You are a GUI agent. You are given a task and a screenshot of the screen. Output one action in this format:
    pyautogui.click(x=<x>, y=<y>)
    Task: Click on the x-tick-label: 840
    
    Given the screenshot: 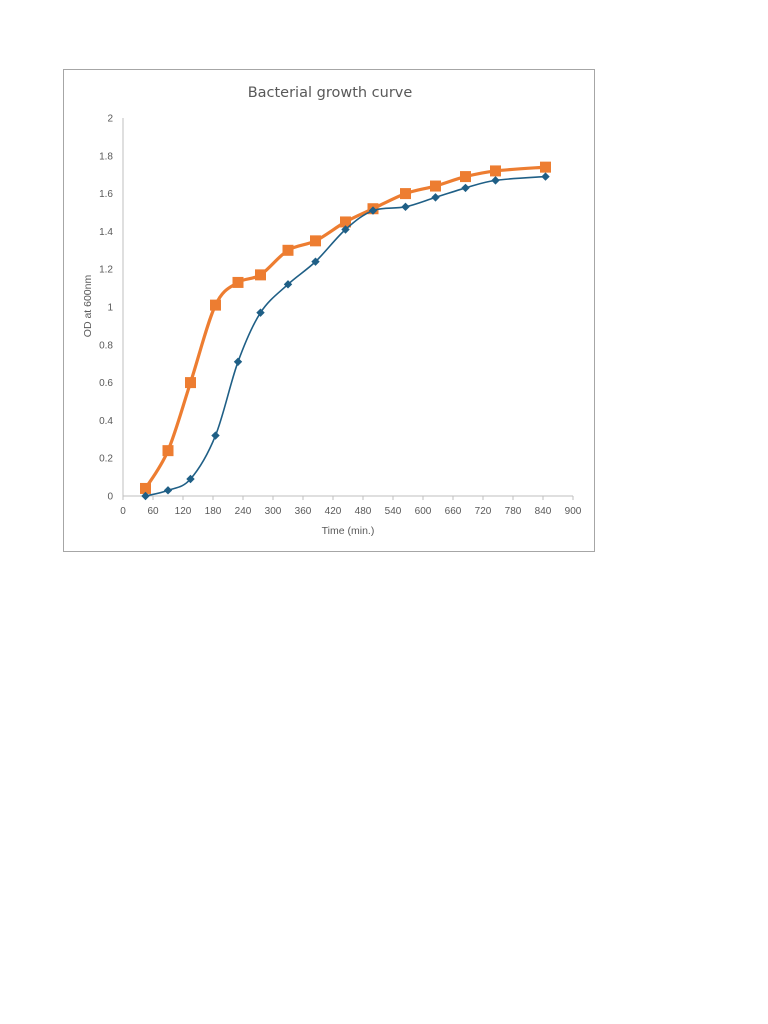 What is the action you would take?
    pyautogui.click(x=543, y=511)
    